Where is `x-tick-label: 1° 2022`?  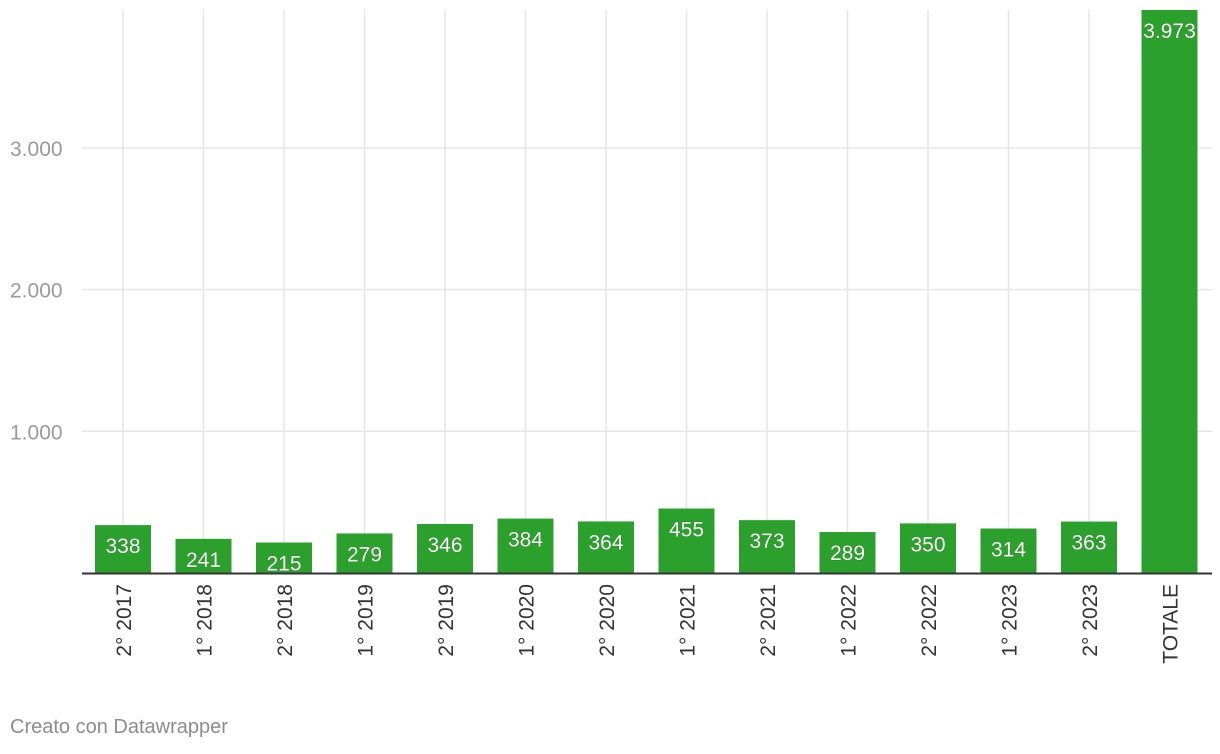 x-tick-label: 1° 2022 is located at coordinates (849, 620).